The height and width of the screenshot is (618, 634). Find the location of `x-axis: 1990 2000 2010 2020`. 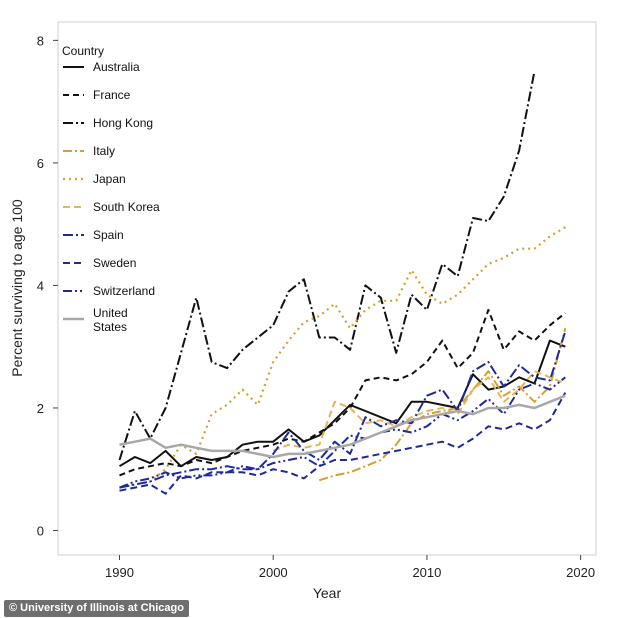

x-axis: 1990 2000 2010 2020 is located at coordinates (350, 567).